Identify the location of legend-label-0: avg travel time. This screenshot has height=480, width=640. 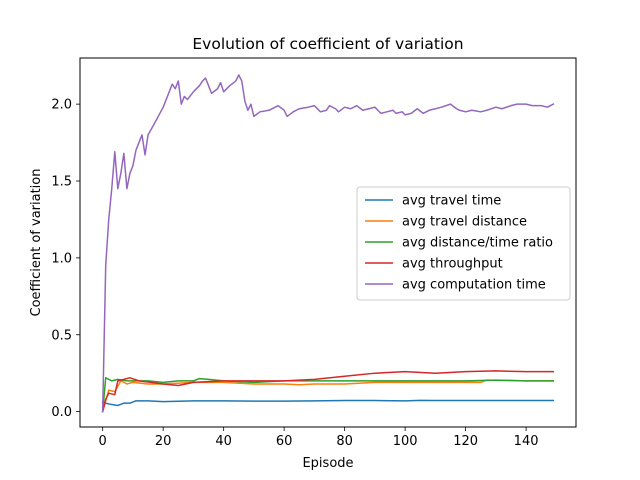
(451, 201).